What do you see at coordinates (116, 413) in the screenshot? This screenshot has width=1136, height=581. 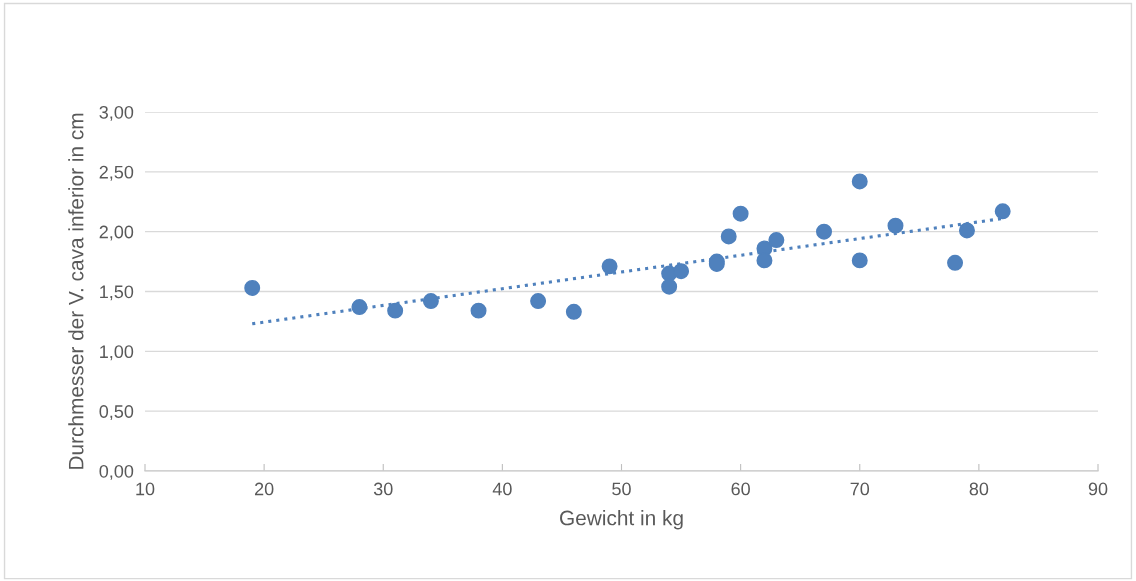 I see `y-tick-label: 0,50` at bounding box center [116, 413].